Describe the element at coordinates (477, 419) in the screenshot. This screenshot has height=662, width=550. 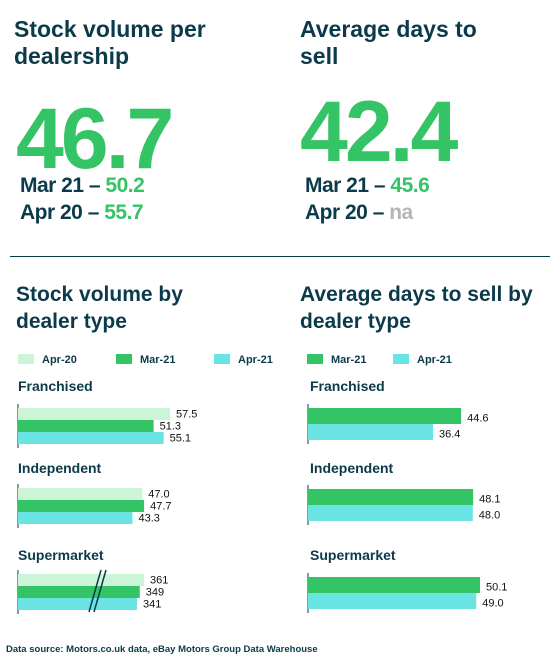
I see `data-label-mar-21-franchised: 44.6` at that location.